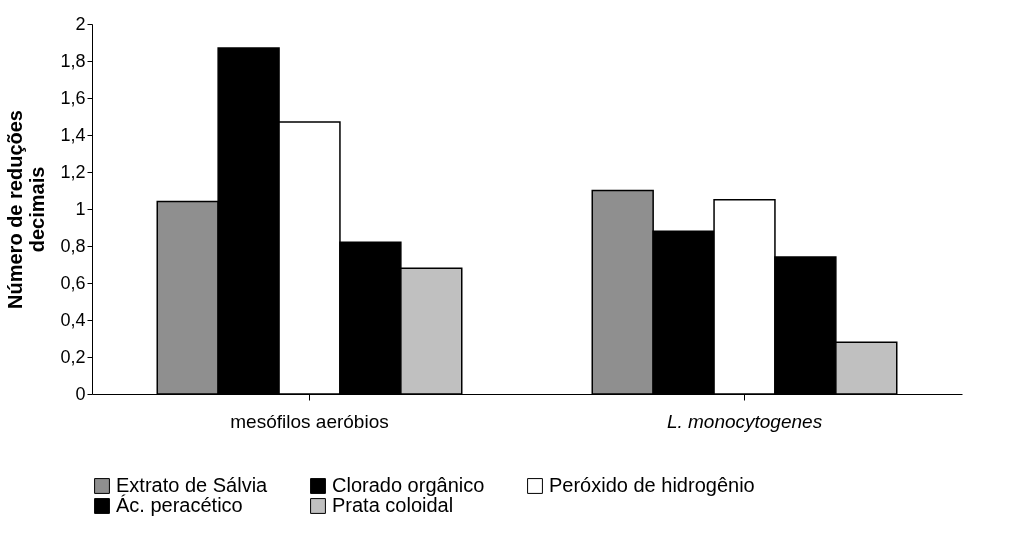 This screenshot has height=544, width=1023. I want to click on y-tick-label: 1,8, so click(73, 60).